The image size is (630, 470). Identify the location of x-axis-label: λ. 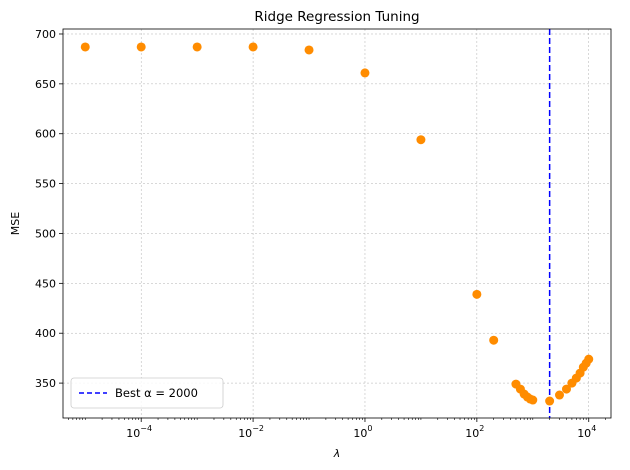
(337, 453).